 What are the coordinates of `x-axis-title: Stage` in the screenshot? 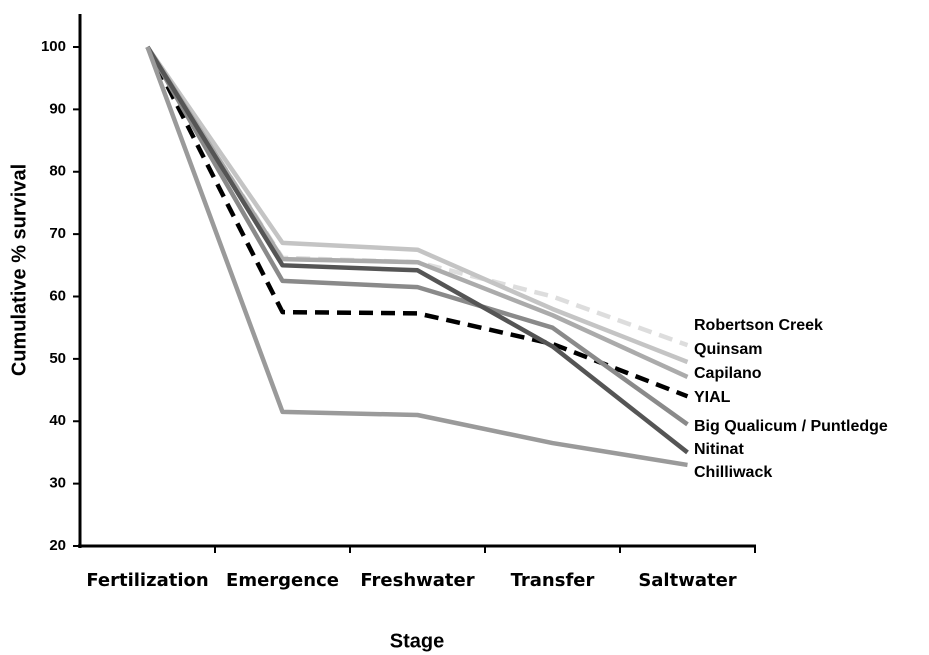 It's located at (417, 641).